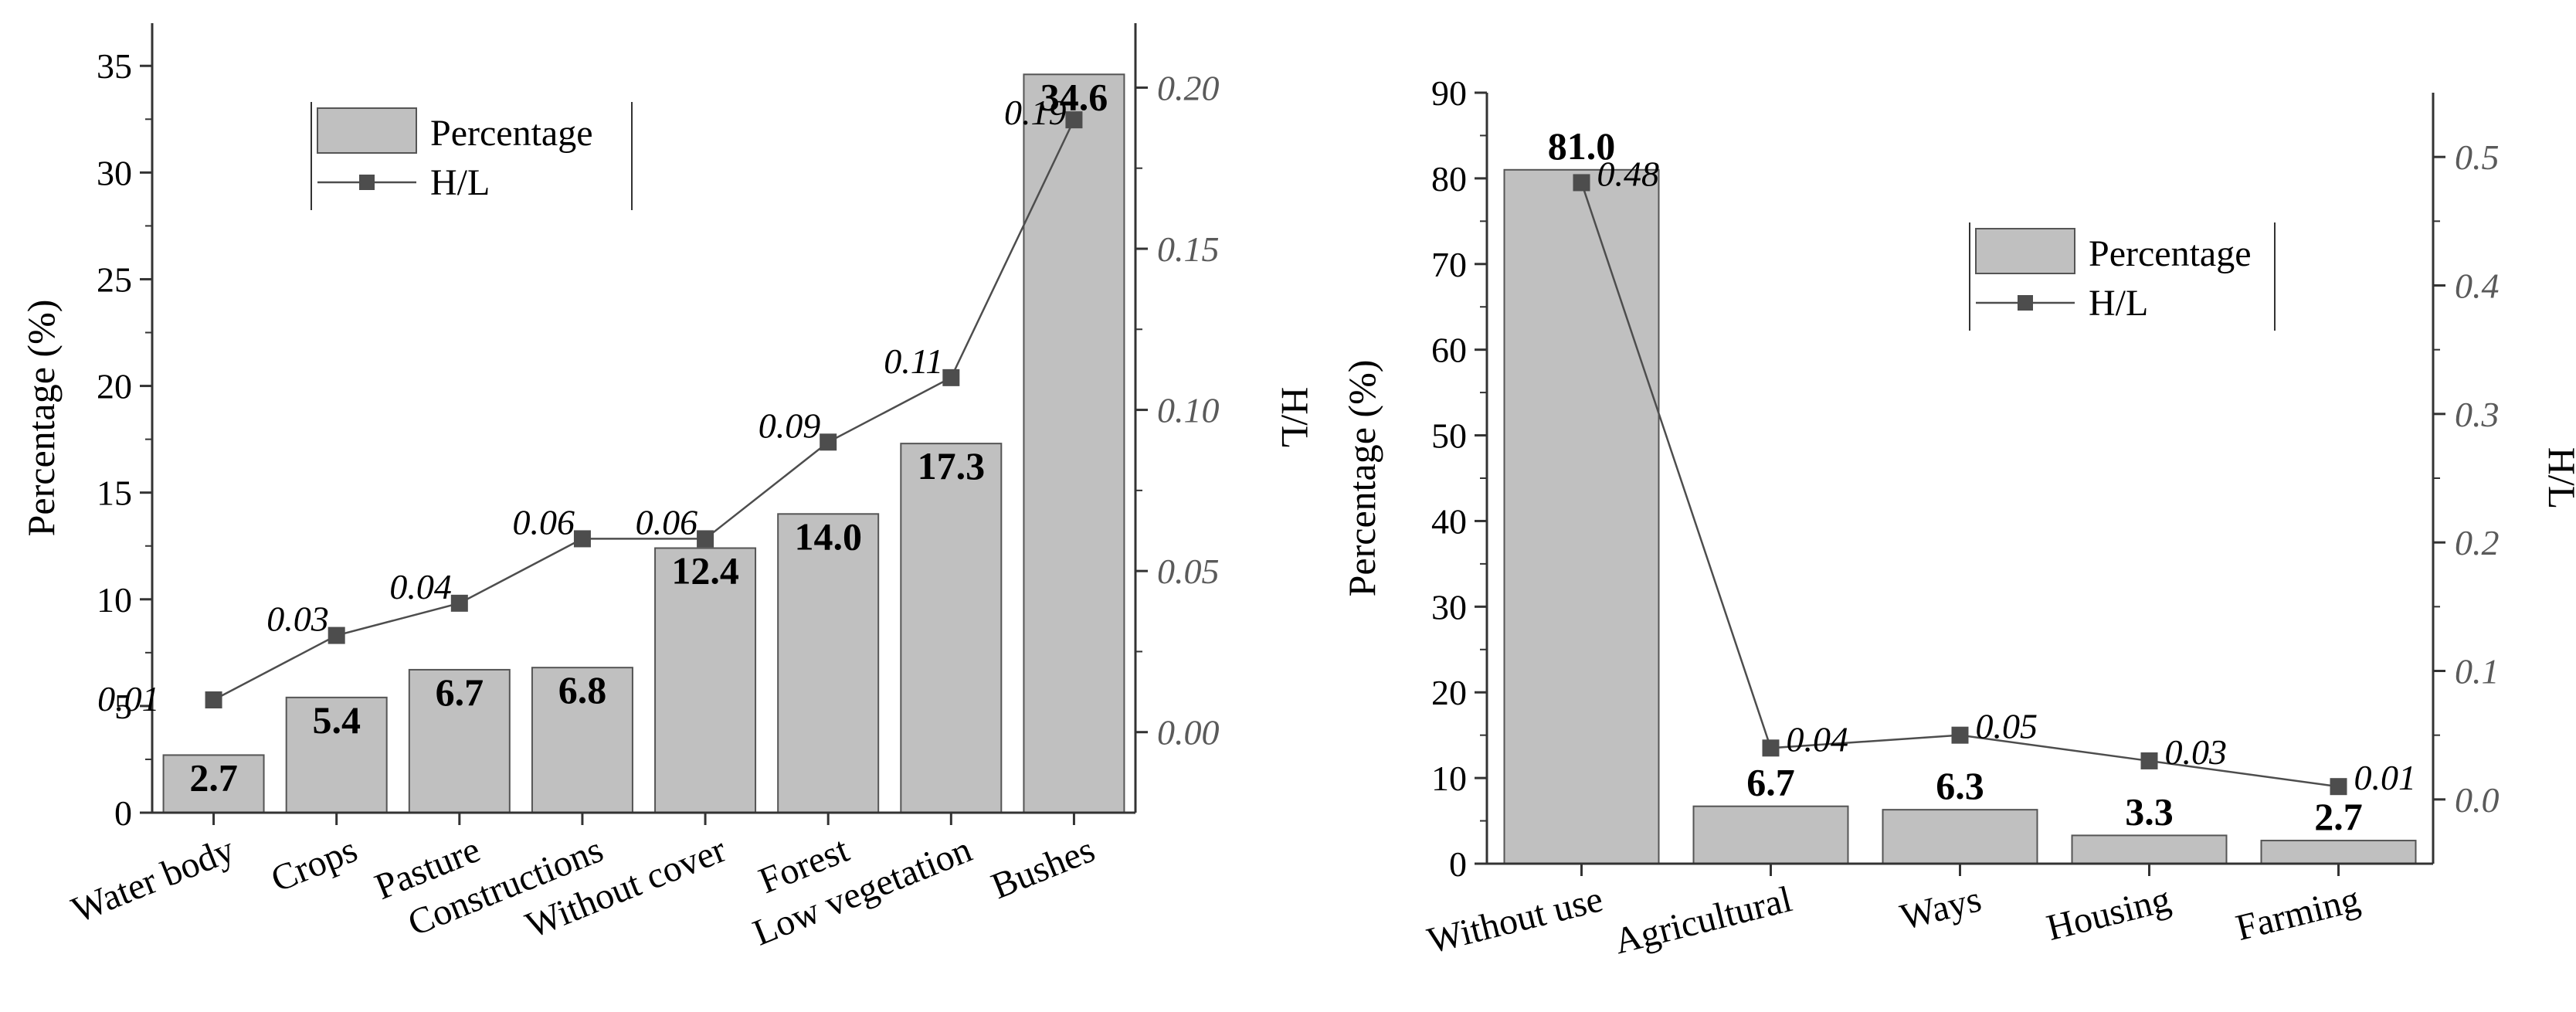 This screenshot has height=1012, width=2576. I want to click on bar-value-label: 17.3, so click(952, 465).